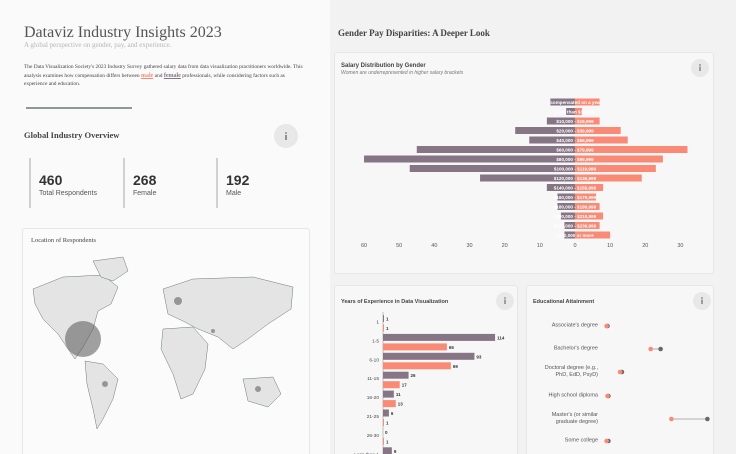 The width and height of the screenshot is (736, 454). I want to click on category-label: Bachelor's degree, so click(575, 348).